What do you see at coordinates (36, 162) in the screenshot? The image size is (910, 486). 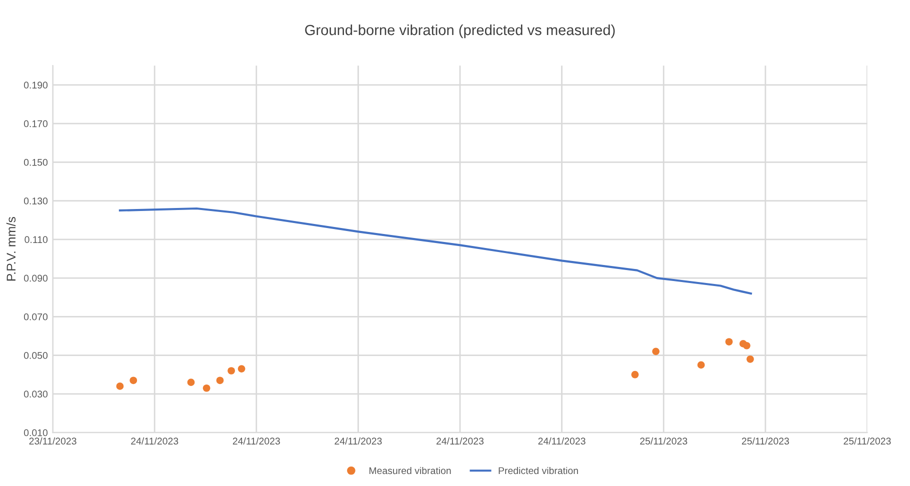 I see `y-tick-label: 0.150` at bounding box center [36, 162].